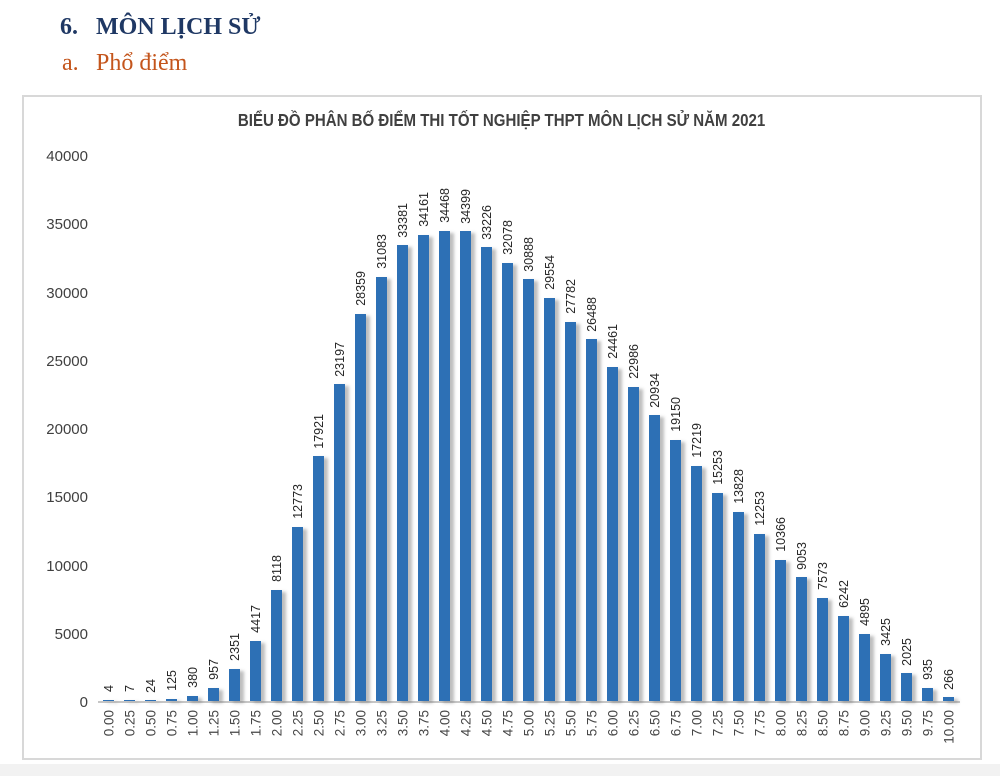 This screenshot has height=776, width=1000. I want to click on x-tick-label: 7.00, so click(696, 723).